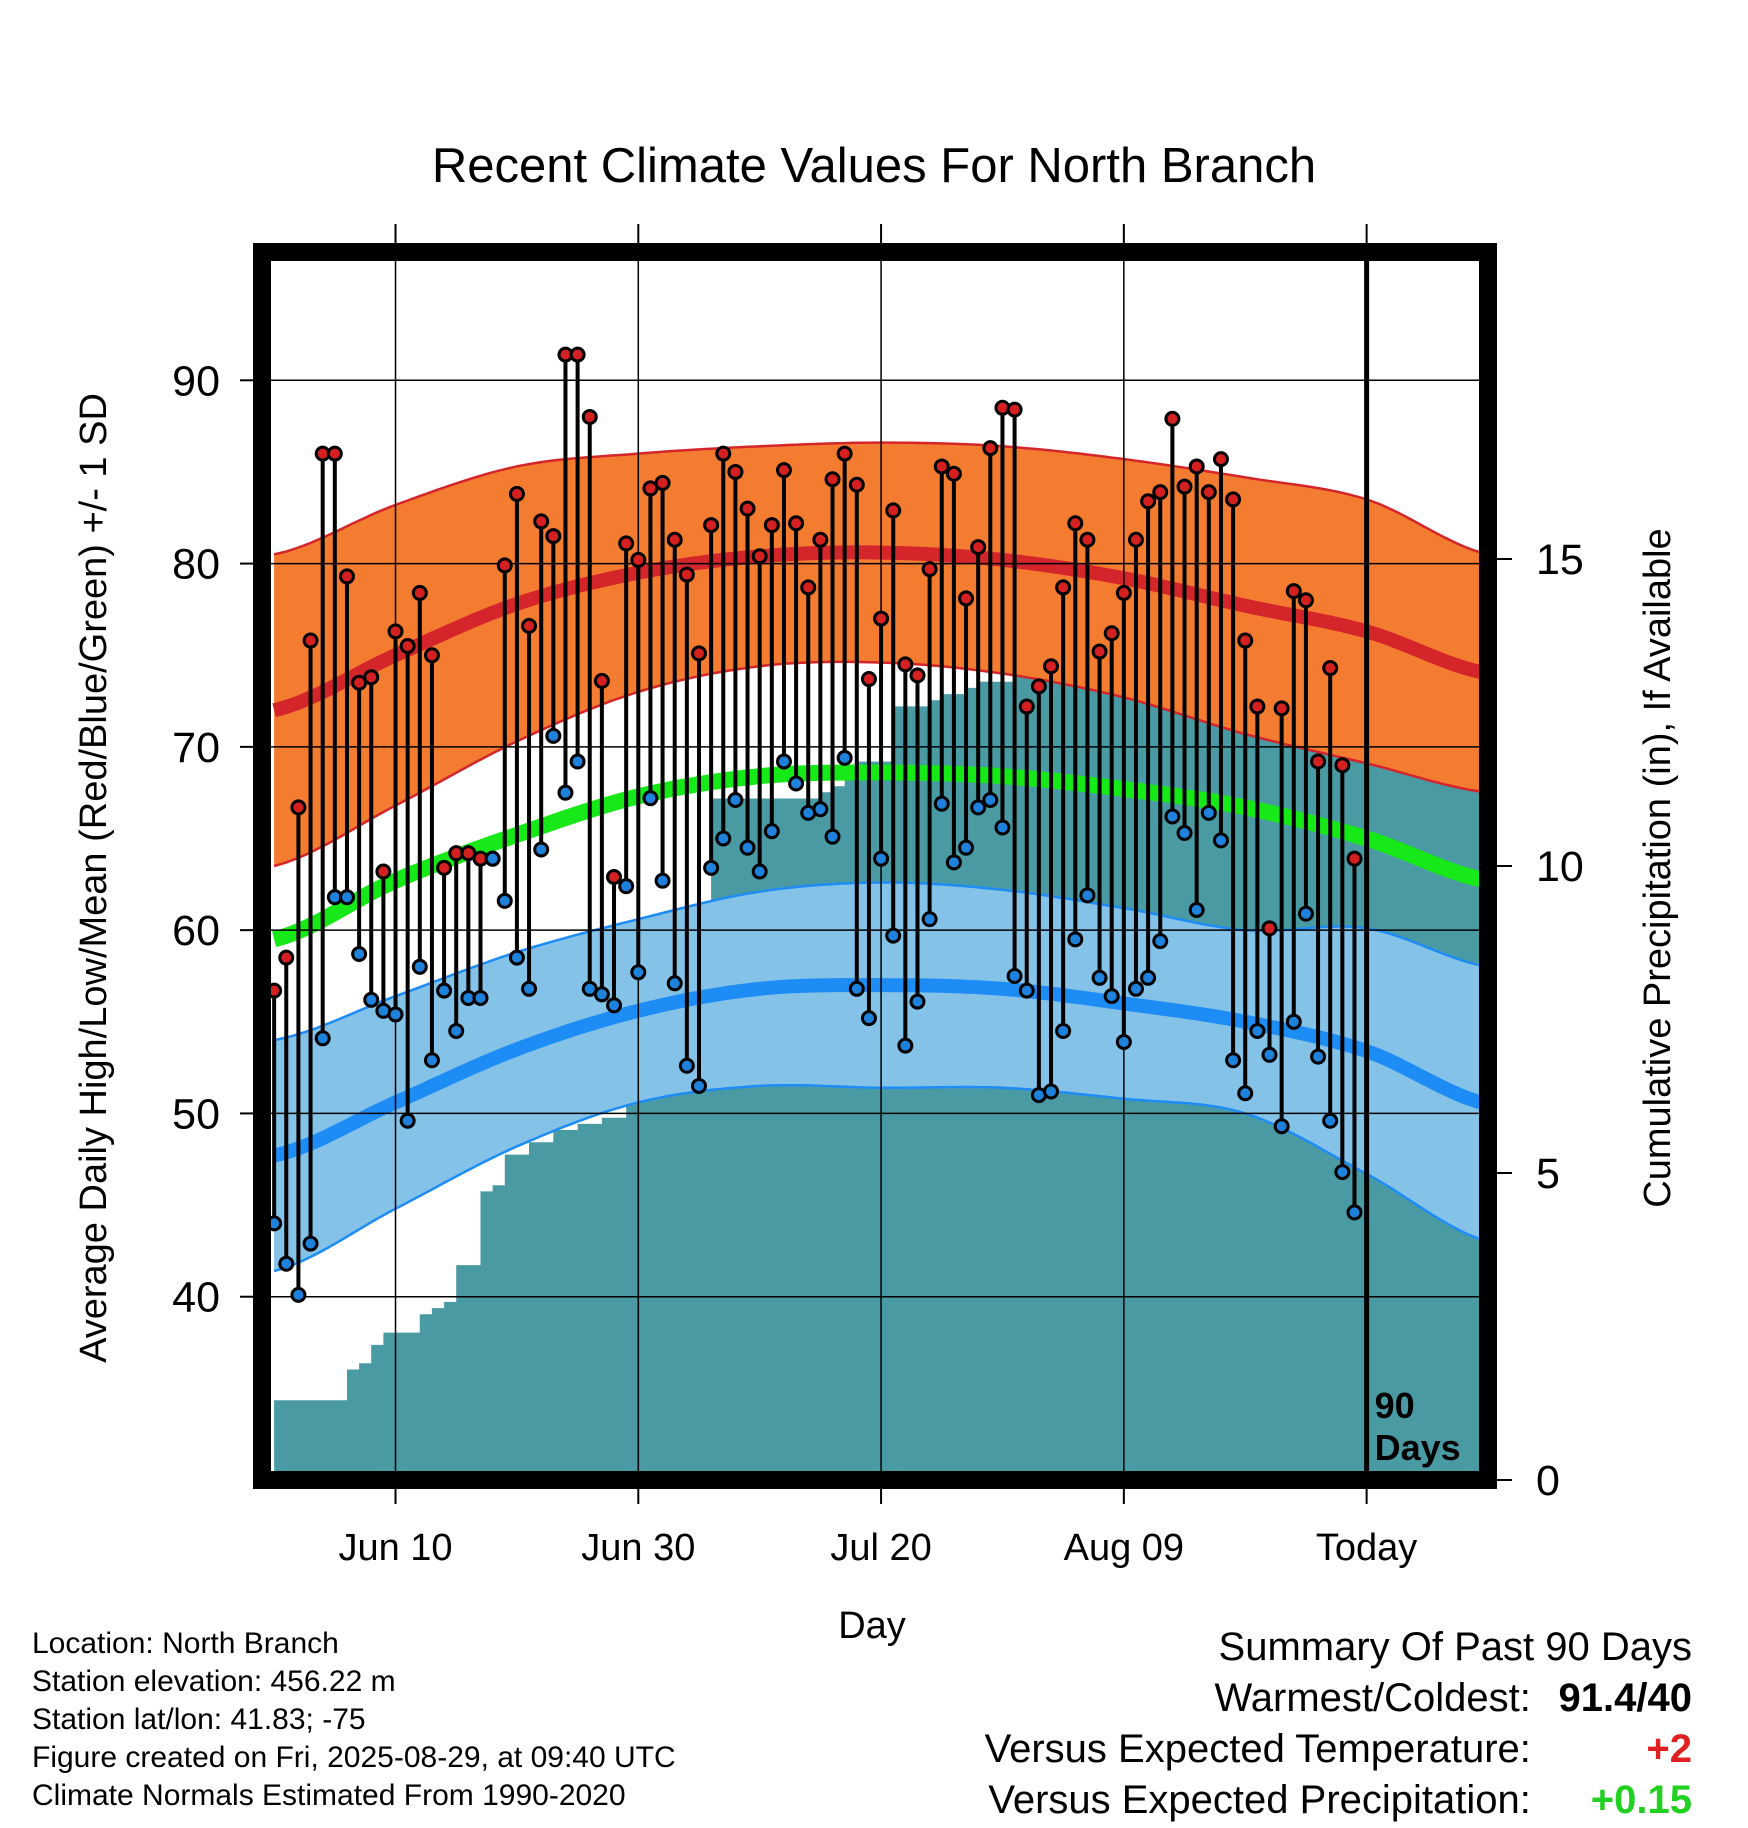 Image resolution: width=1748 pixels, height=1828 pixels. I want to click on info-normals: Climate Normals Estimated From 1990-2020, so click(329, 1795).